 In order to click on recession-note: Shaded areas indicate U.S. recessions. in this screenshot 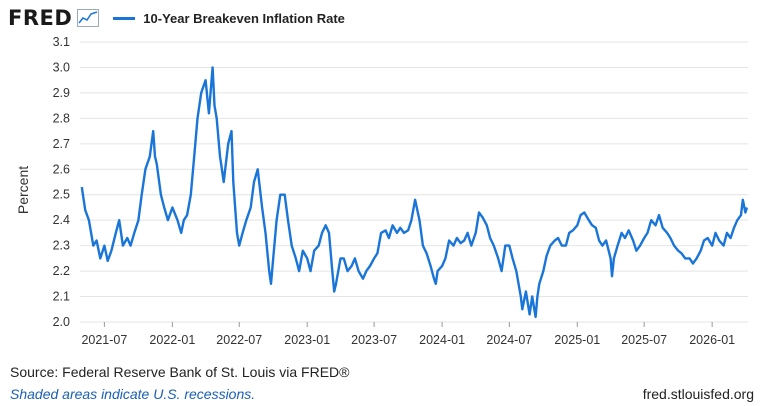, I will do `click(133, 394)`.